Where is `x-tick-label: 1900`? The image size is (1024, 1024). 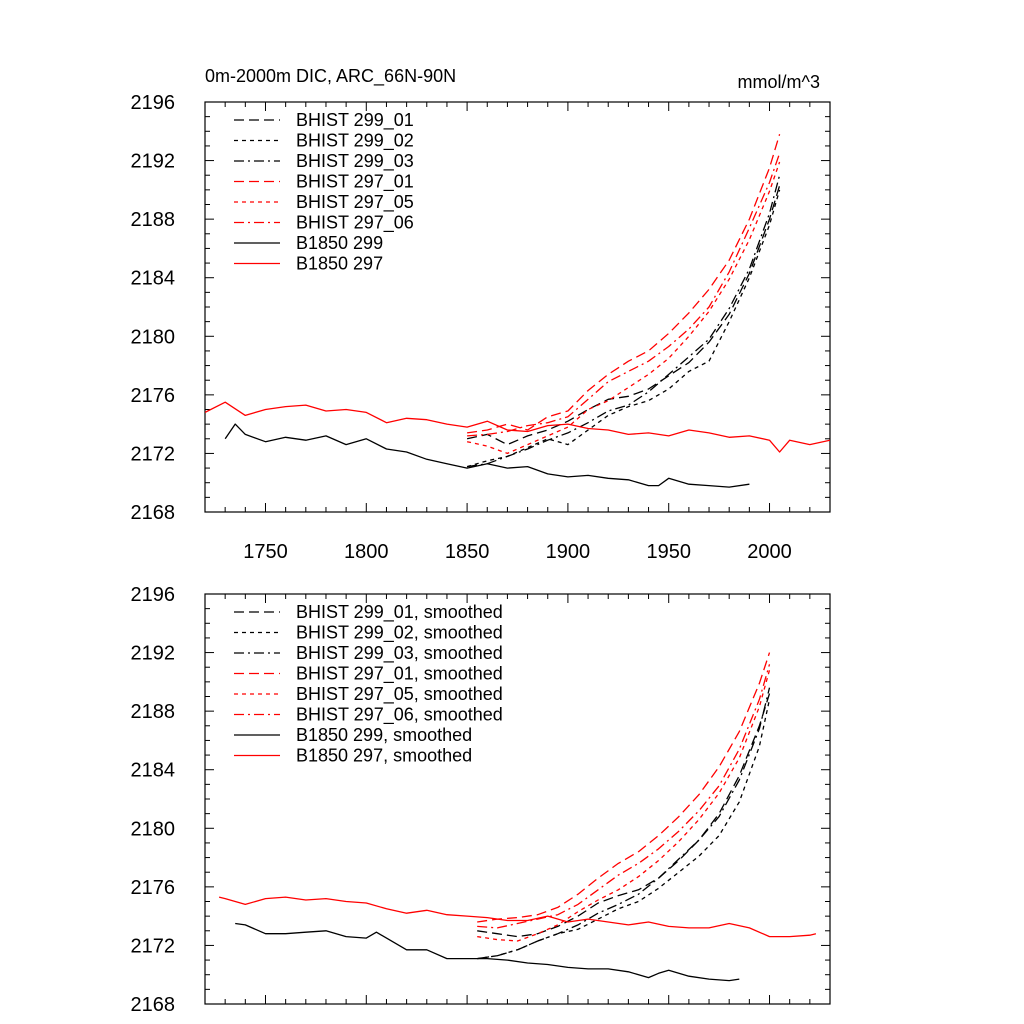
x-tick-label: 1900 is located at coordinates (568, 552).